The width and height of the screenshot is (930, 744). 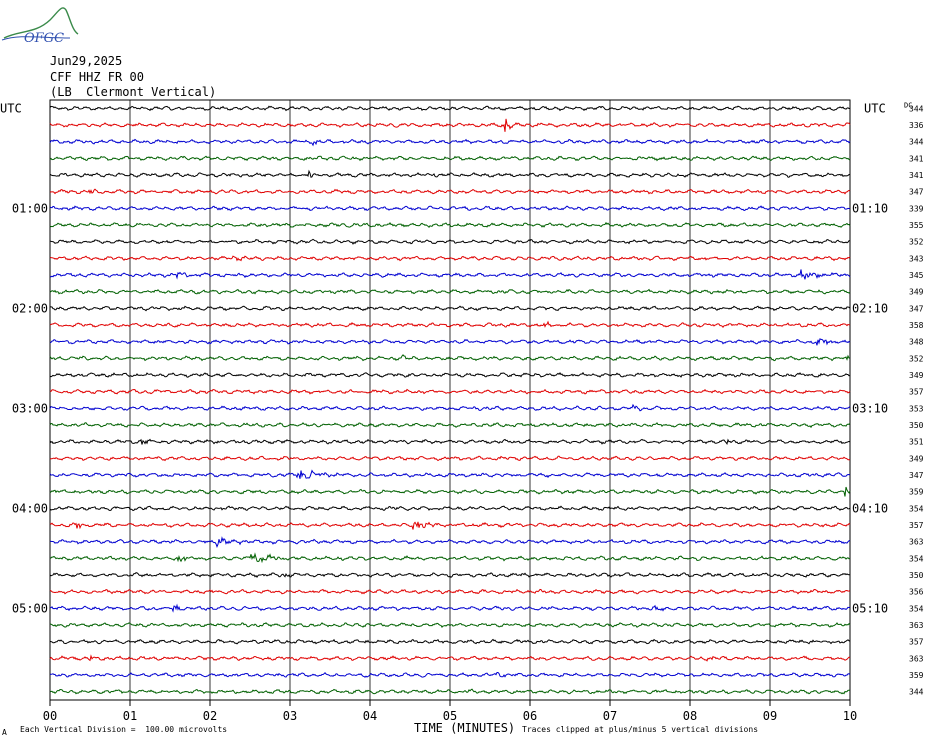 I want to click on scale-marker: A, so click(x=4, y=732).